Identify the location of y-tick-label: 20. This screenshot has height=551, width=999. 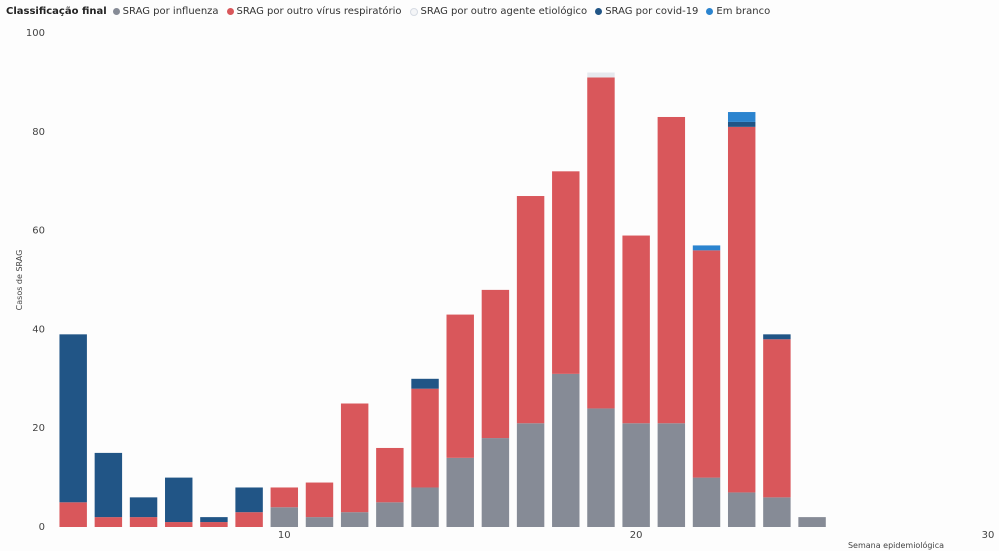
(38, 428).